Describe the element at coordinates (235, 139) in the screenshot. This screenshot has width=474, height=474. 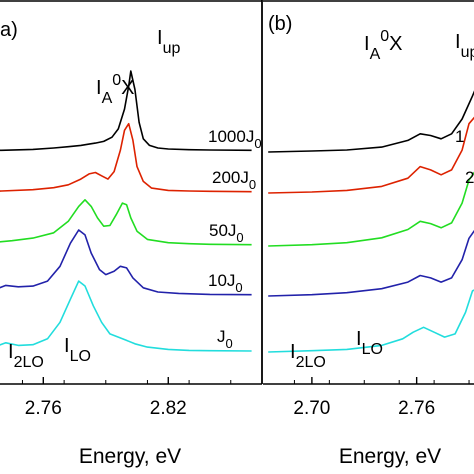
I see `series-label-1000J0: 1000J0` at that location.